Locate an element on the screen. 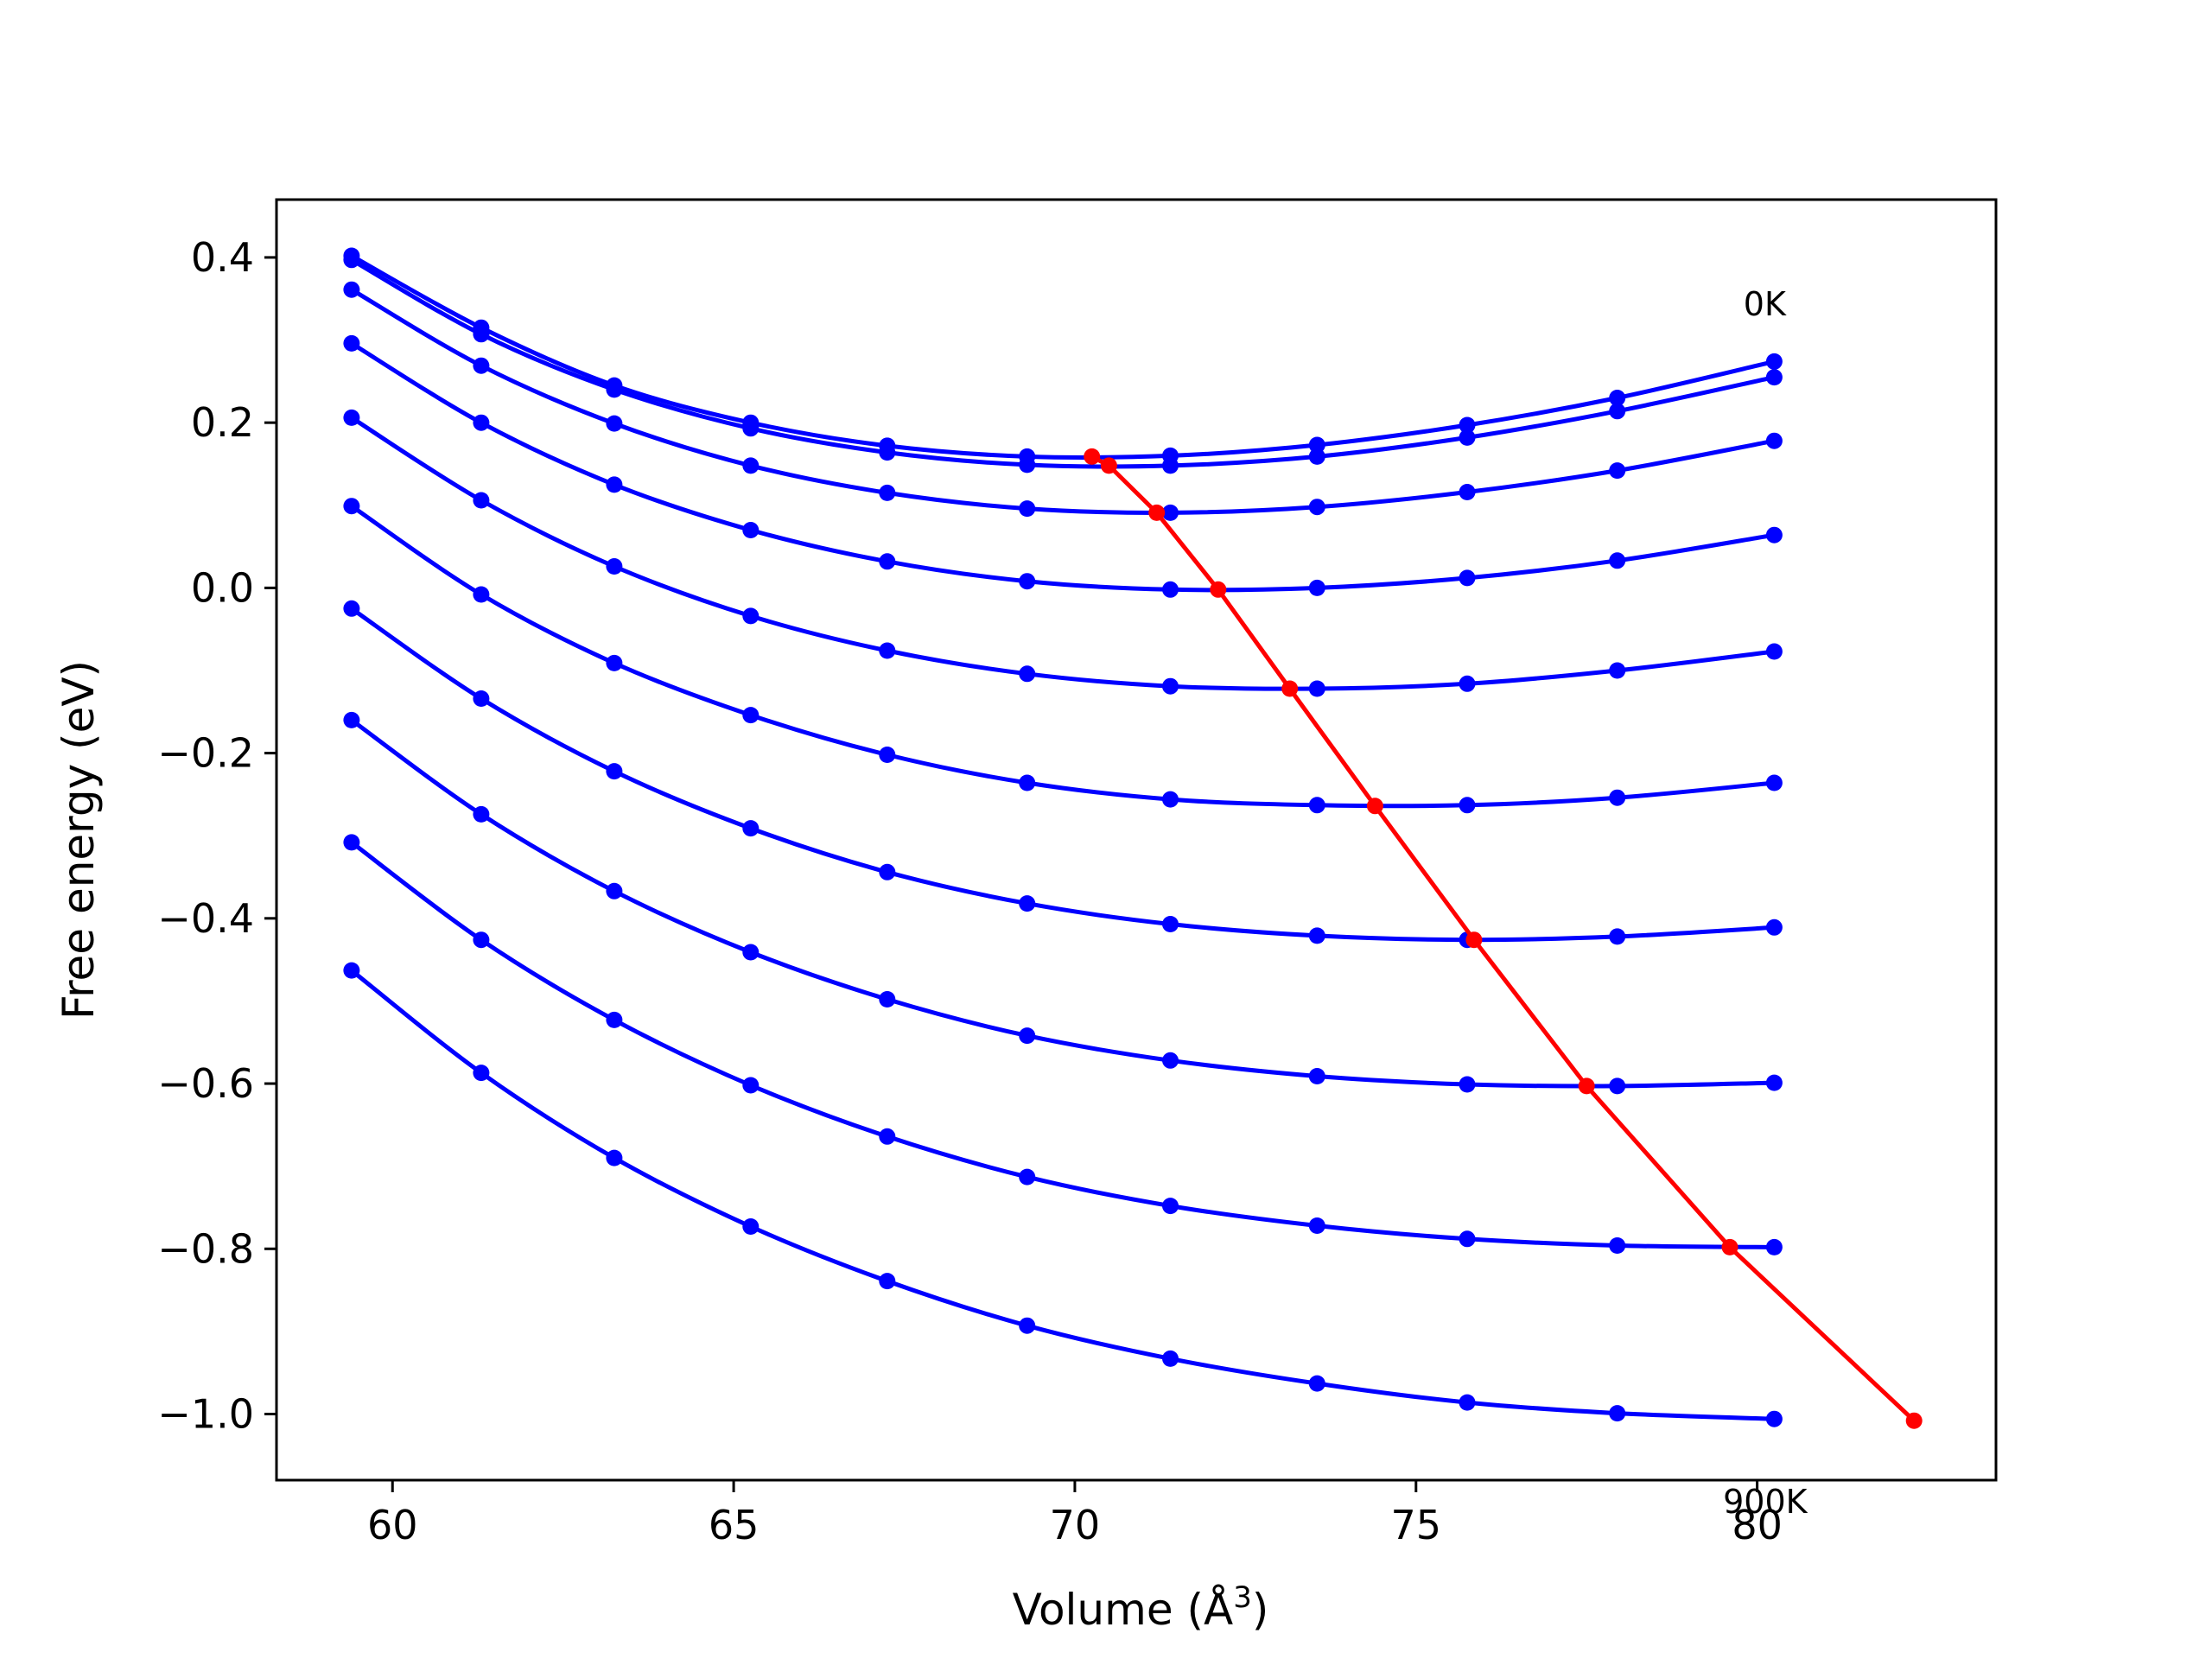  annotation-1: 900K is located at coordinates (1765, 1502).